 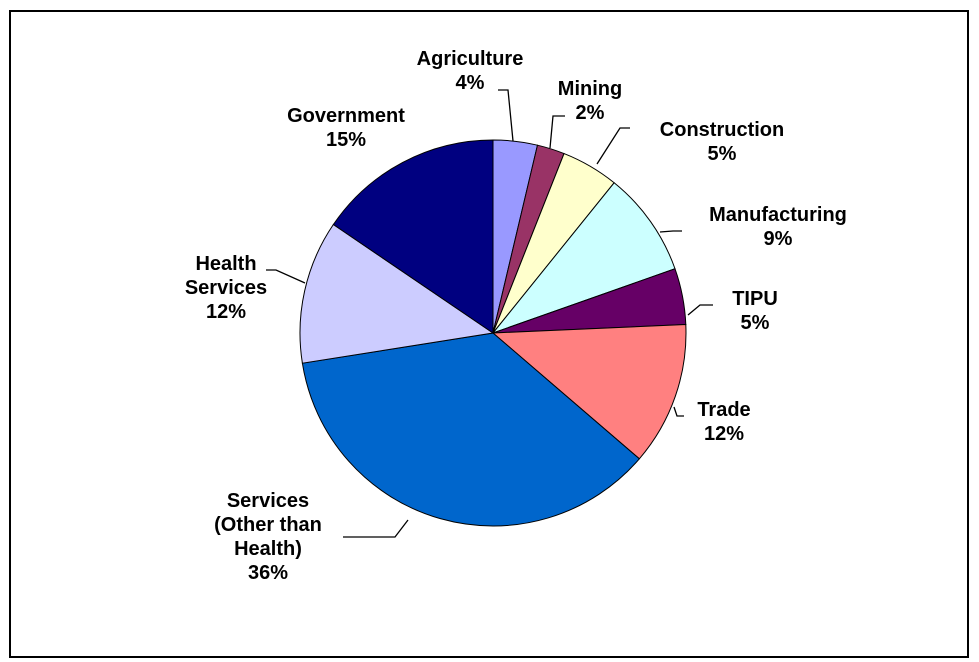 What do you see at coordinates (723, 410) in the screenshot?
I see `slice-name-trade: Trade` at bounding box center [723, 410].